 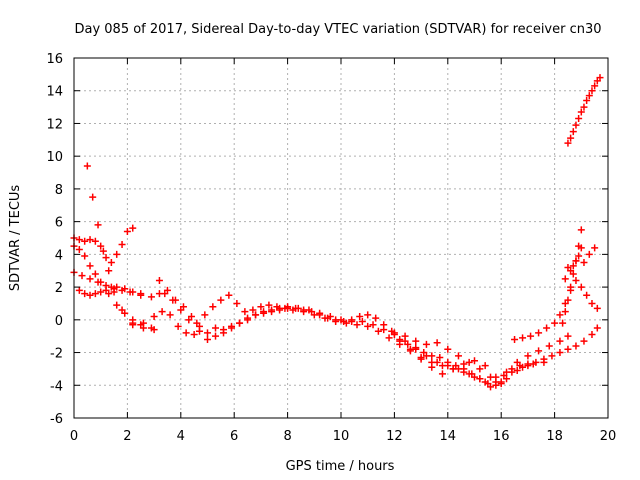 I want to click on x-tick-label: 0, so click(x=74, y=436).